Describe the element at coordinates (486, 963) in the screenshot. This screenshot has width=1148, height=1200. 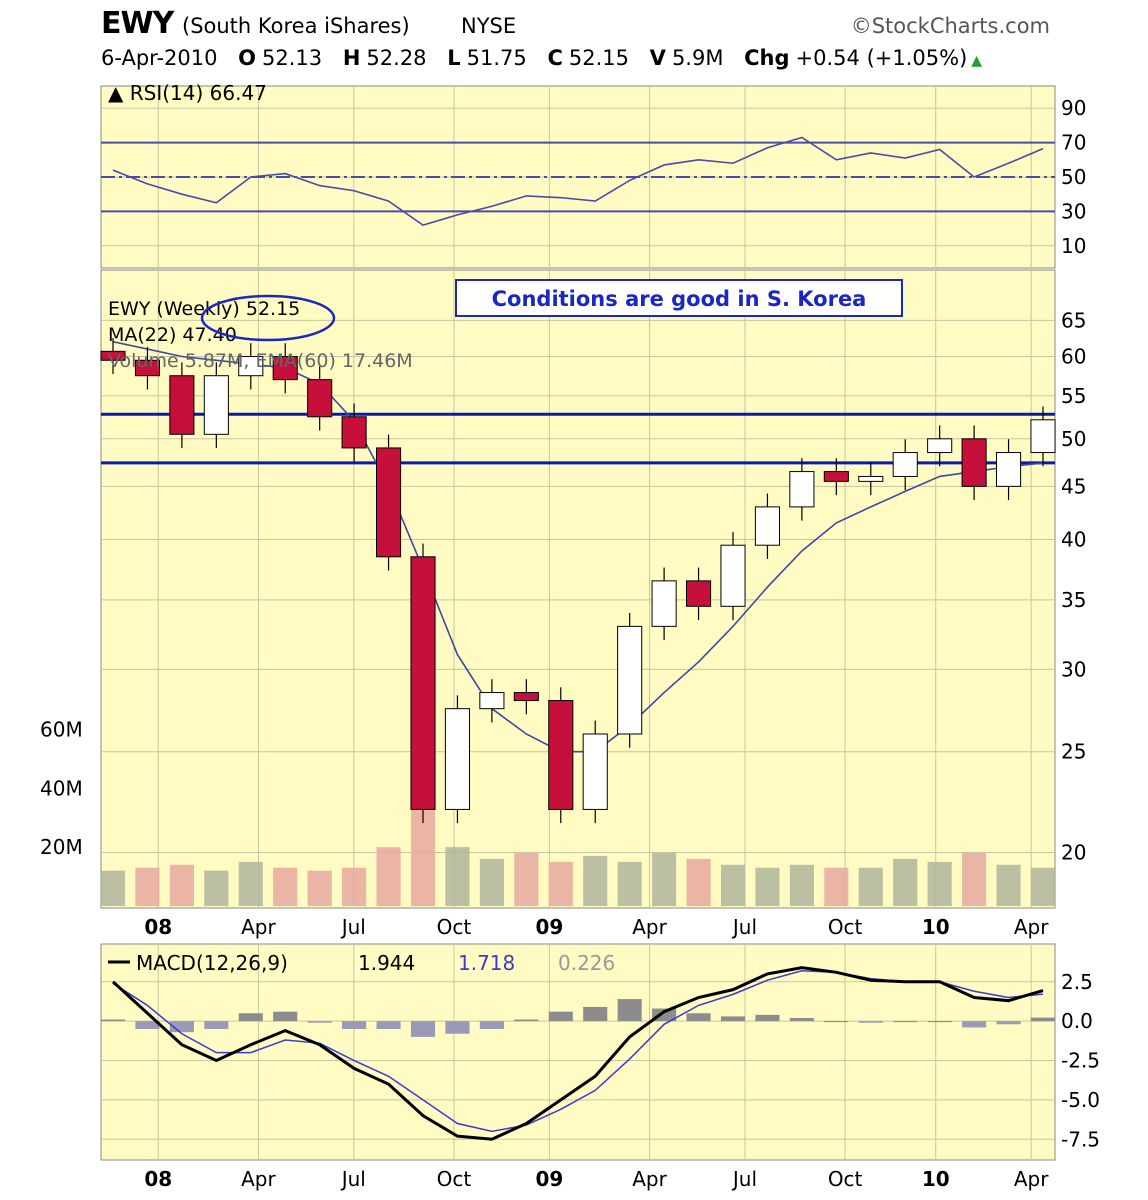
I see `macd-legend-signal: 1.718` at that location.